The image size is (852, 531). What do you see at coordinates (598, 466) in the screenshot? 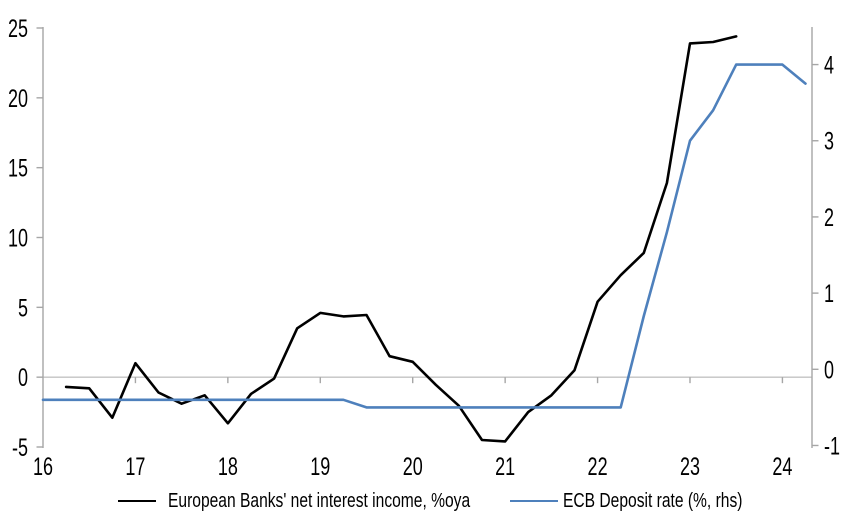
I see `x-axis-label: 22` at bounding box center [598, 466].